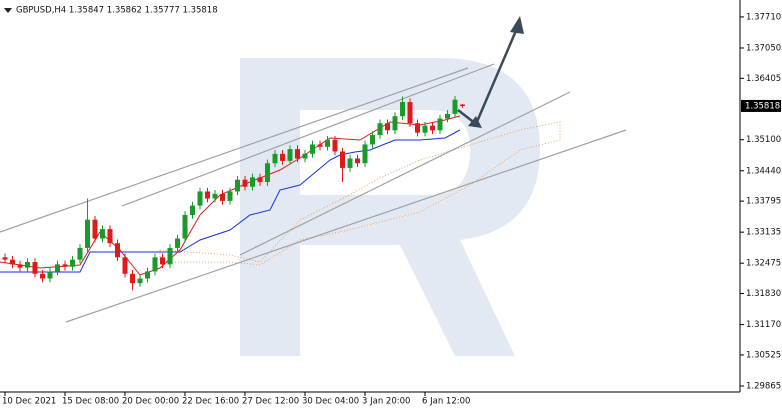 The width and height of the screenshot is (782, 408). I want to click on y-tick-label: 1.35100, so click(763, 140).